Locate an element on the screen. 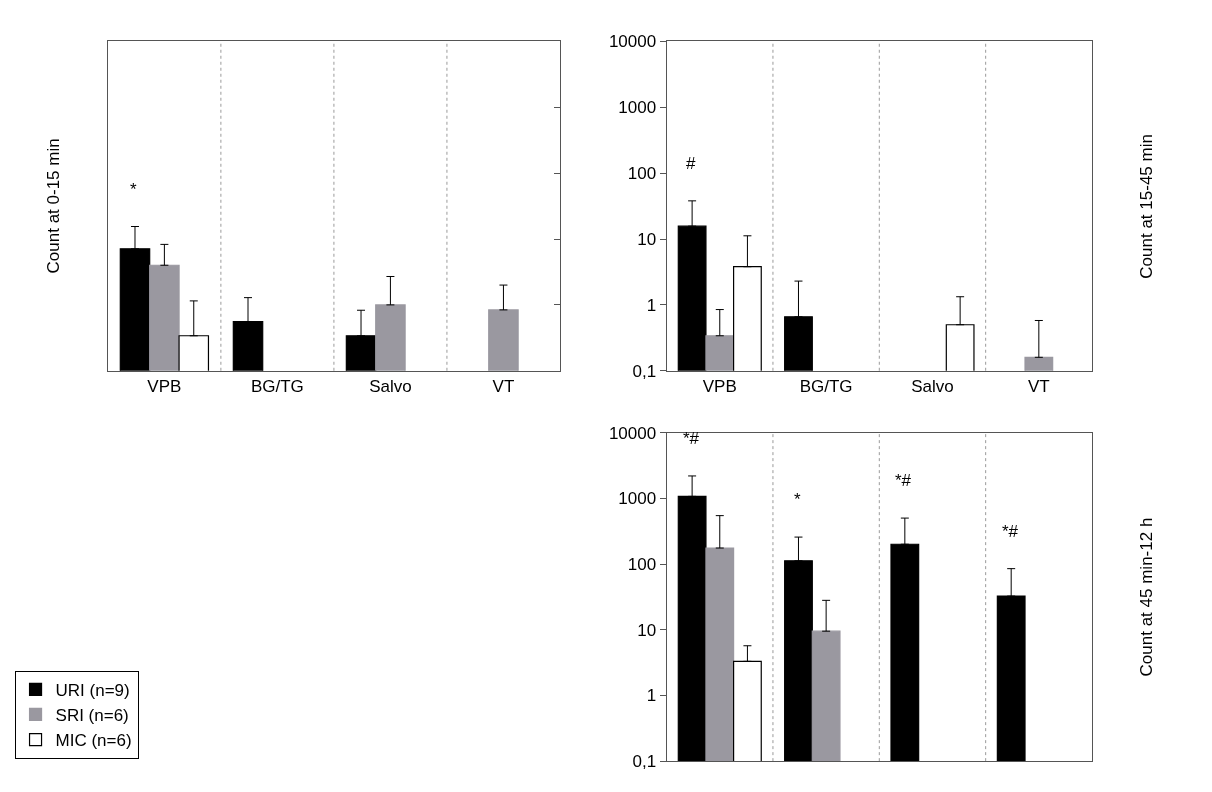 The height and width of the screenshot is (792, 1212). legend-label: SRI (n=6) is located at coordinates (92, 716).